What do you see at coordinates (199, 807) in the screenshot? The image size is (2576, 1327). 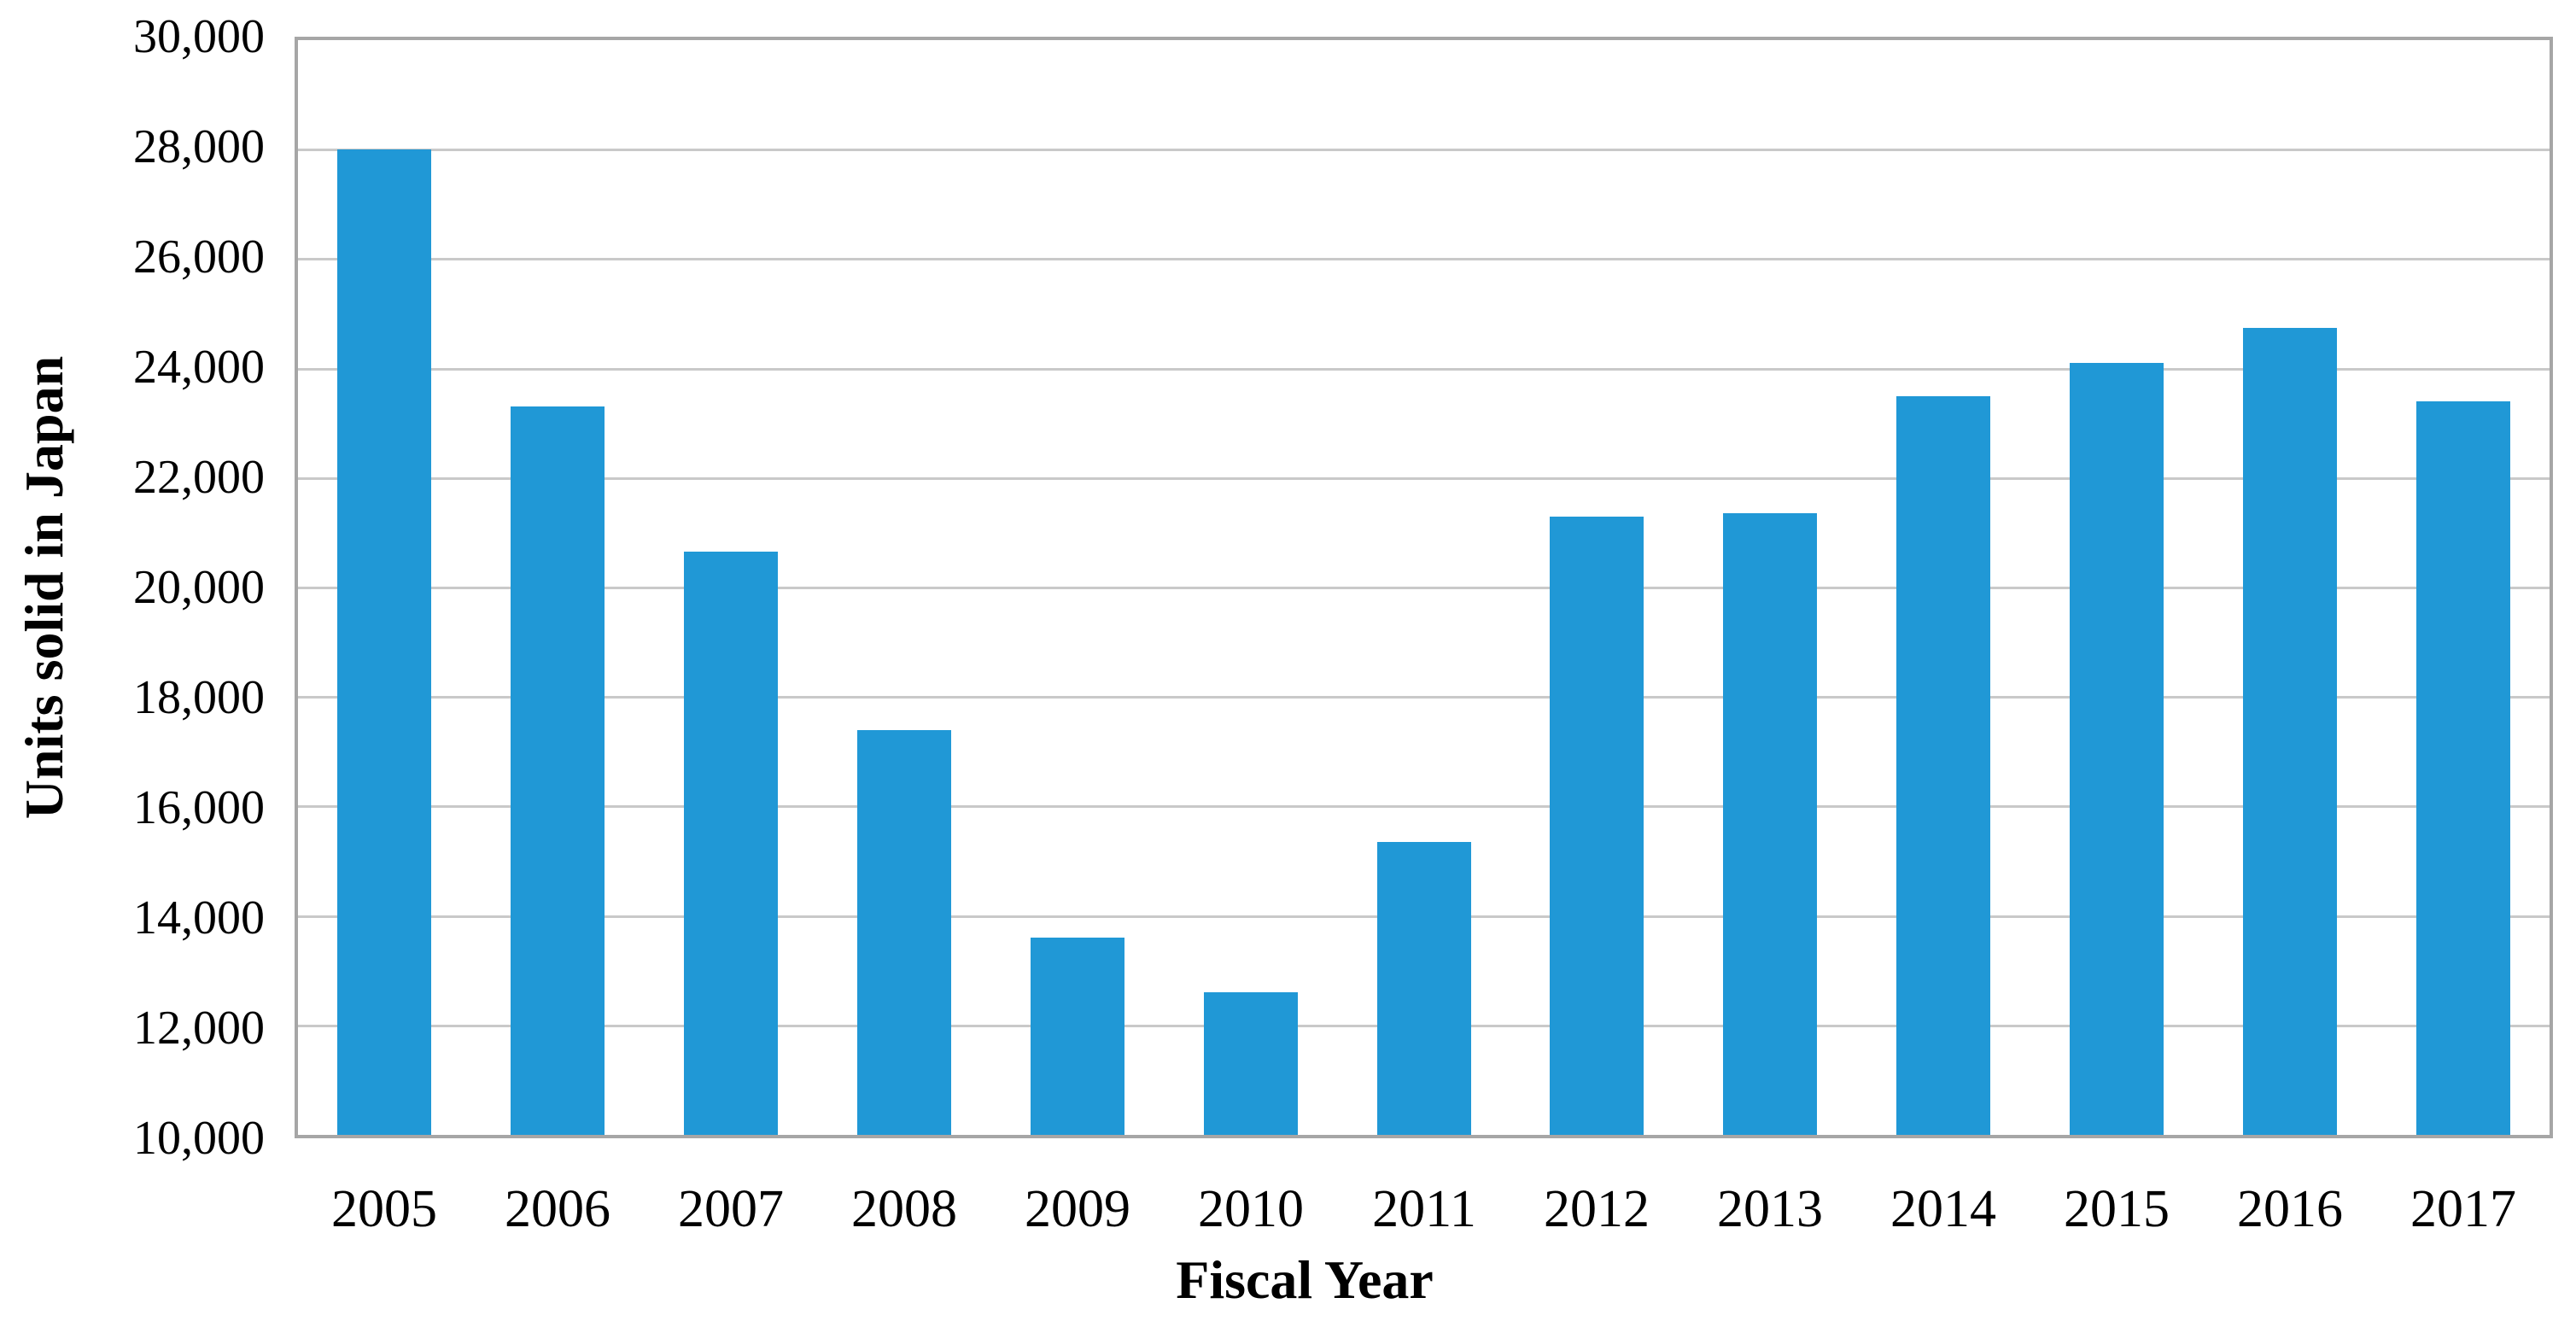 I see `y-tick-label: 16,000` at bounding box center [199, 807].